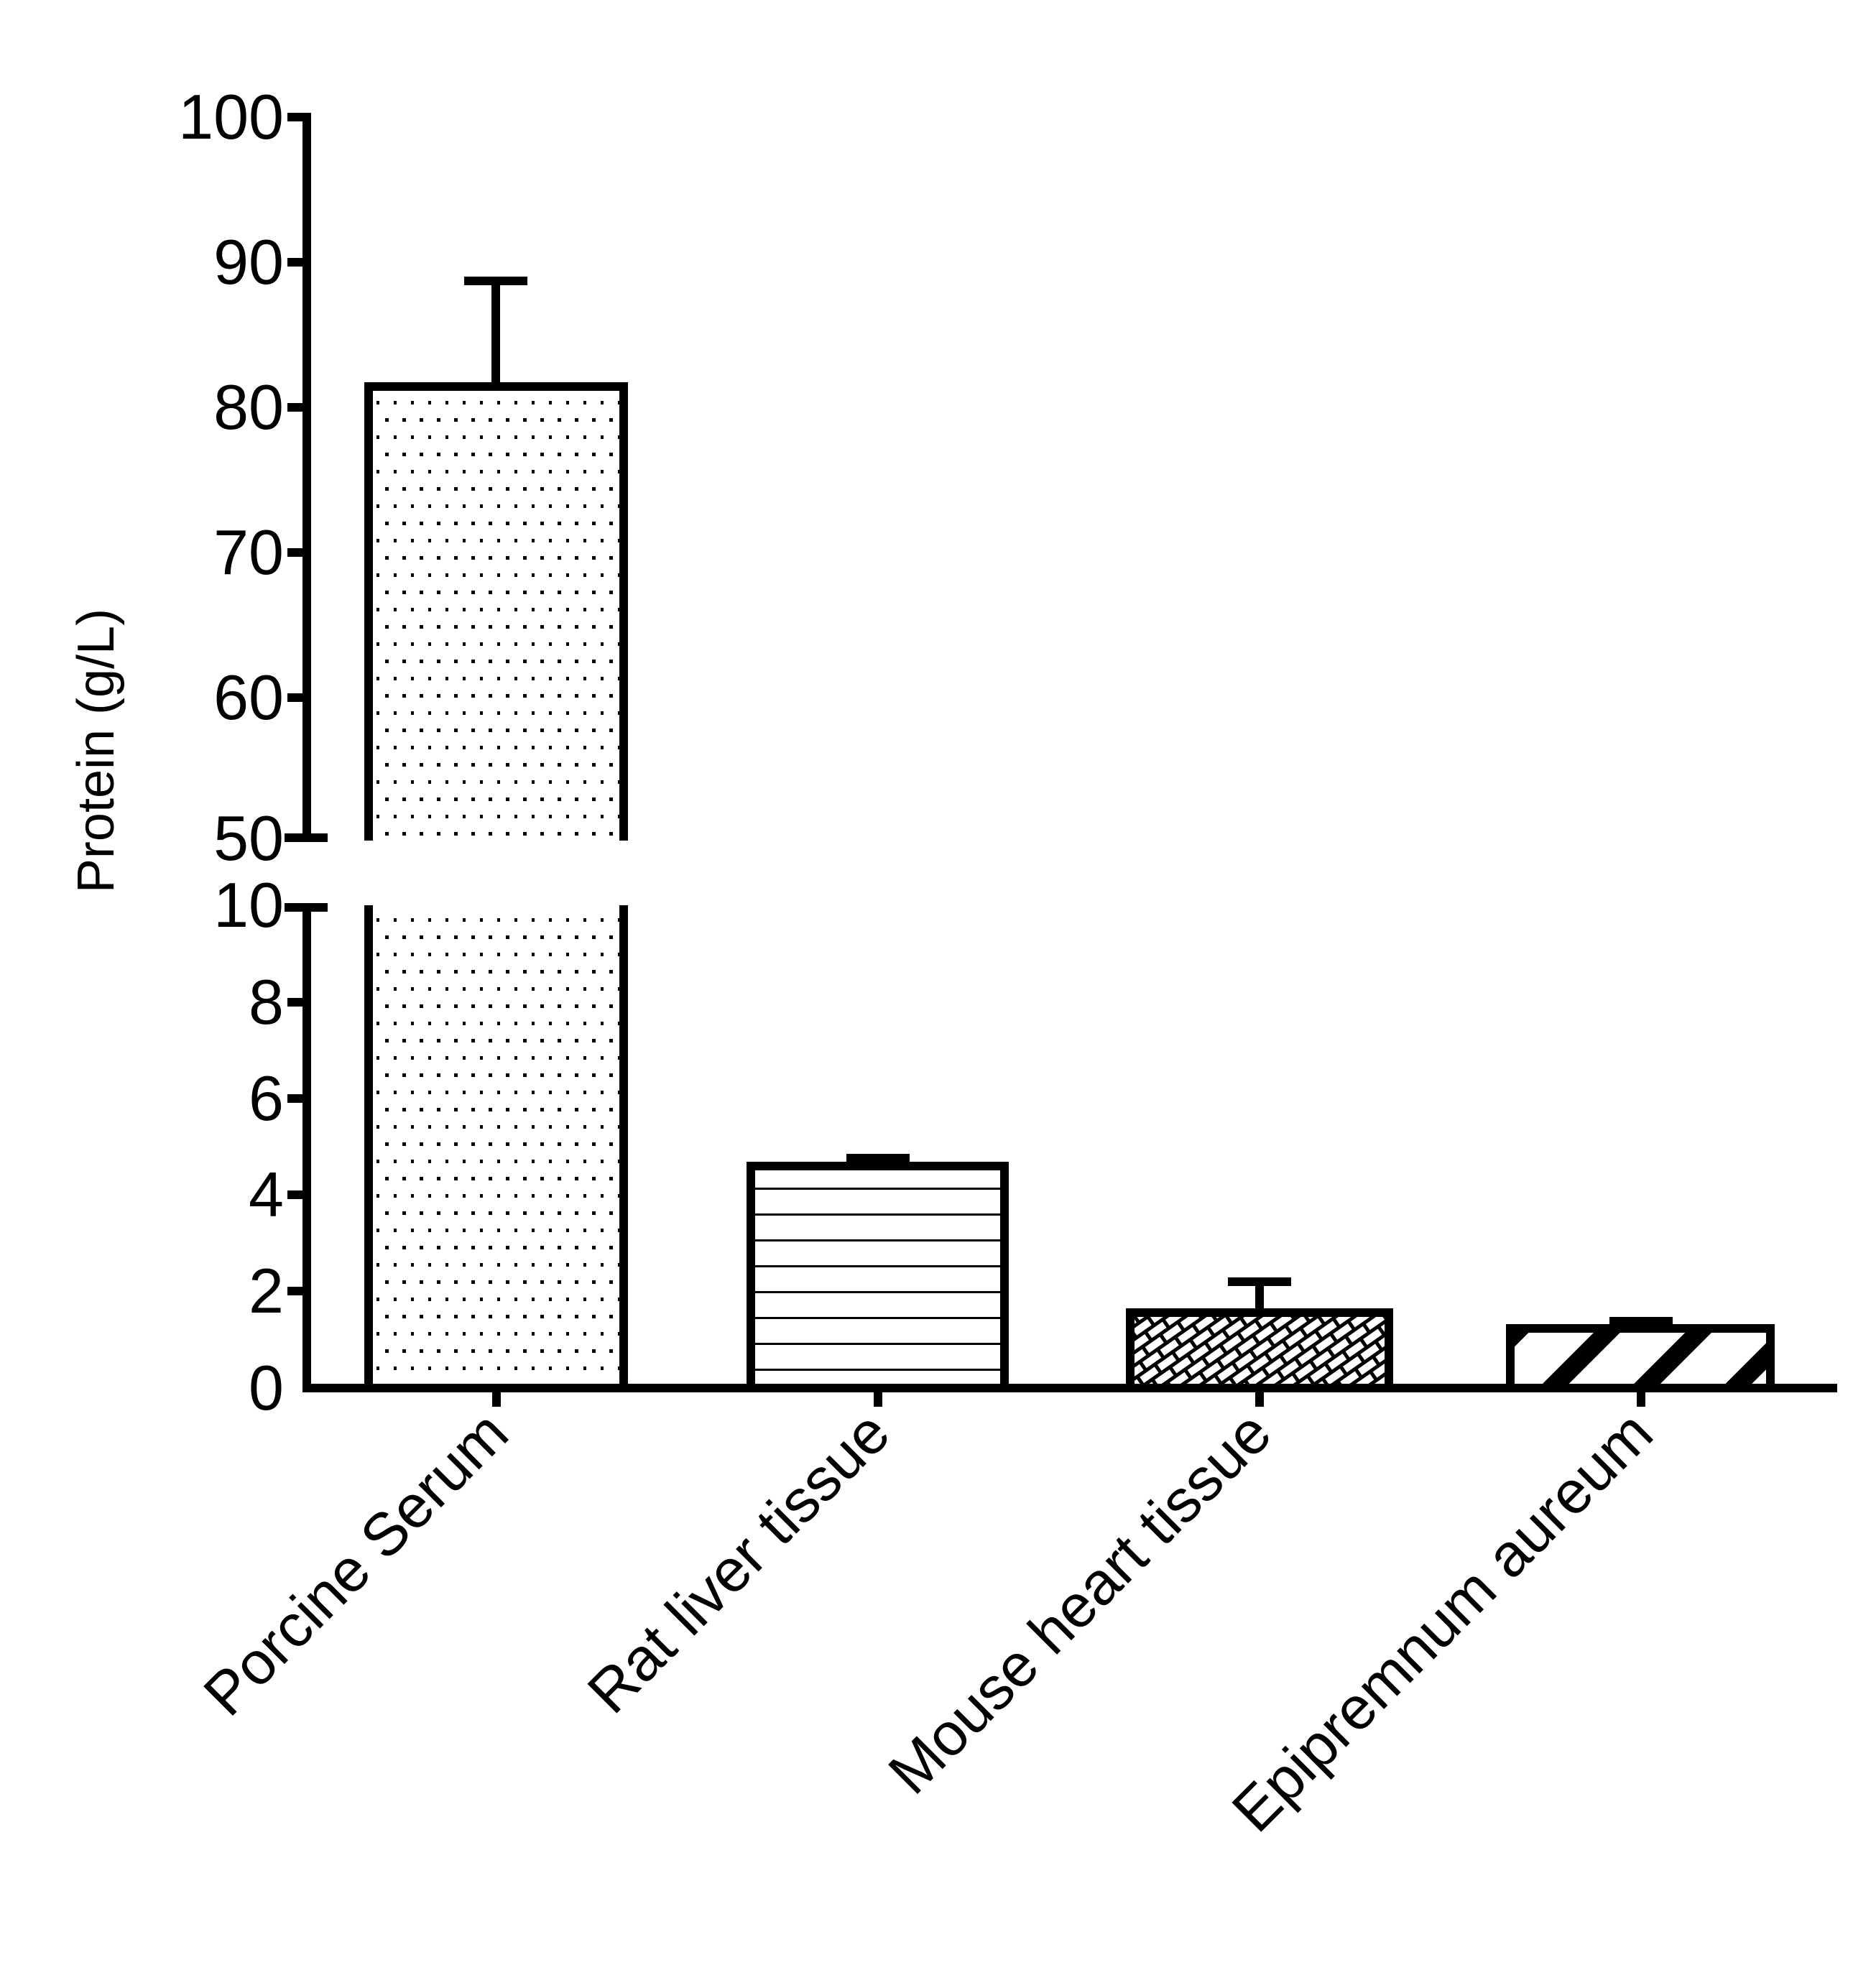 This screenshot has width=1876, height=1970. What do you see at coordinates (249, 552) in the screenshot?
I see `y-tick-70: 70` at bounding box center [249, 552].